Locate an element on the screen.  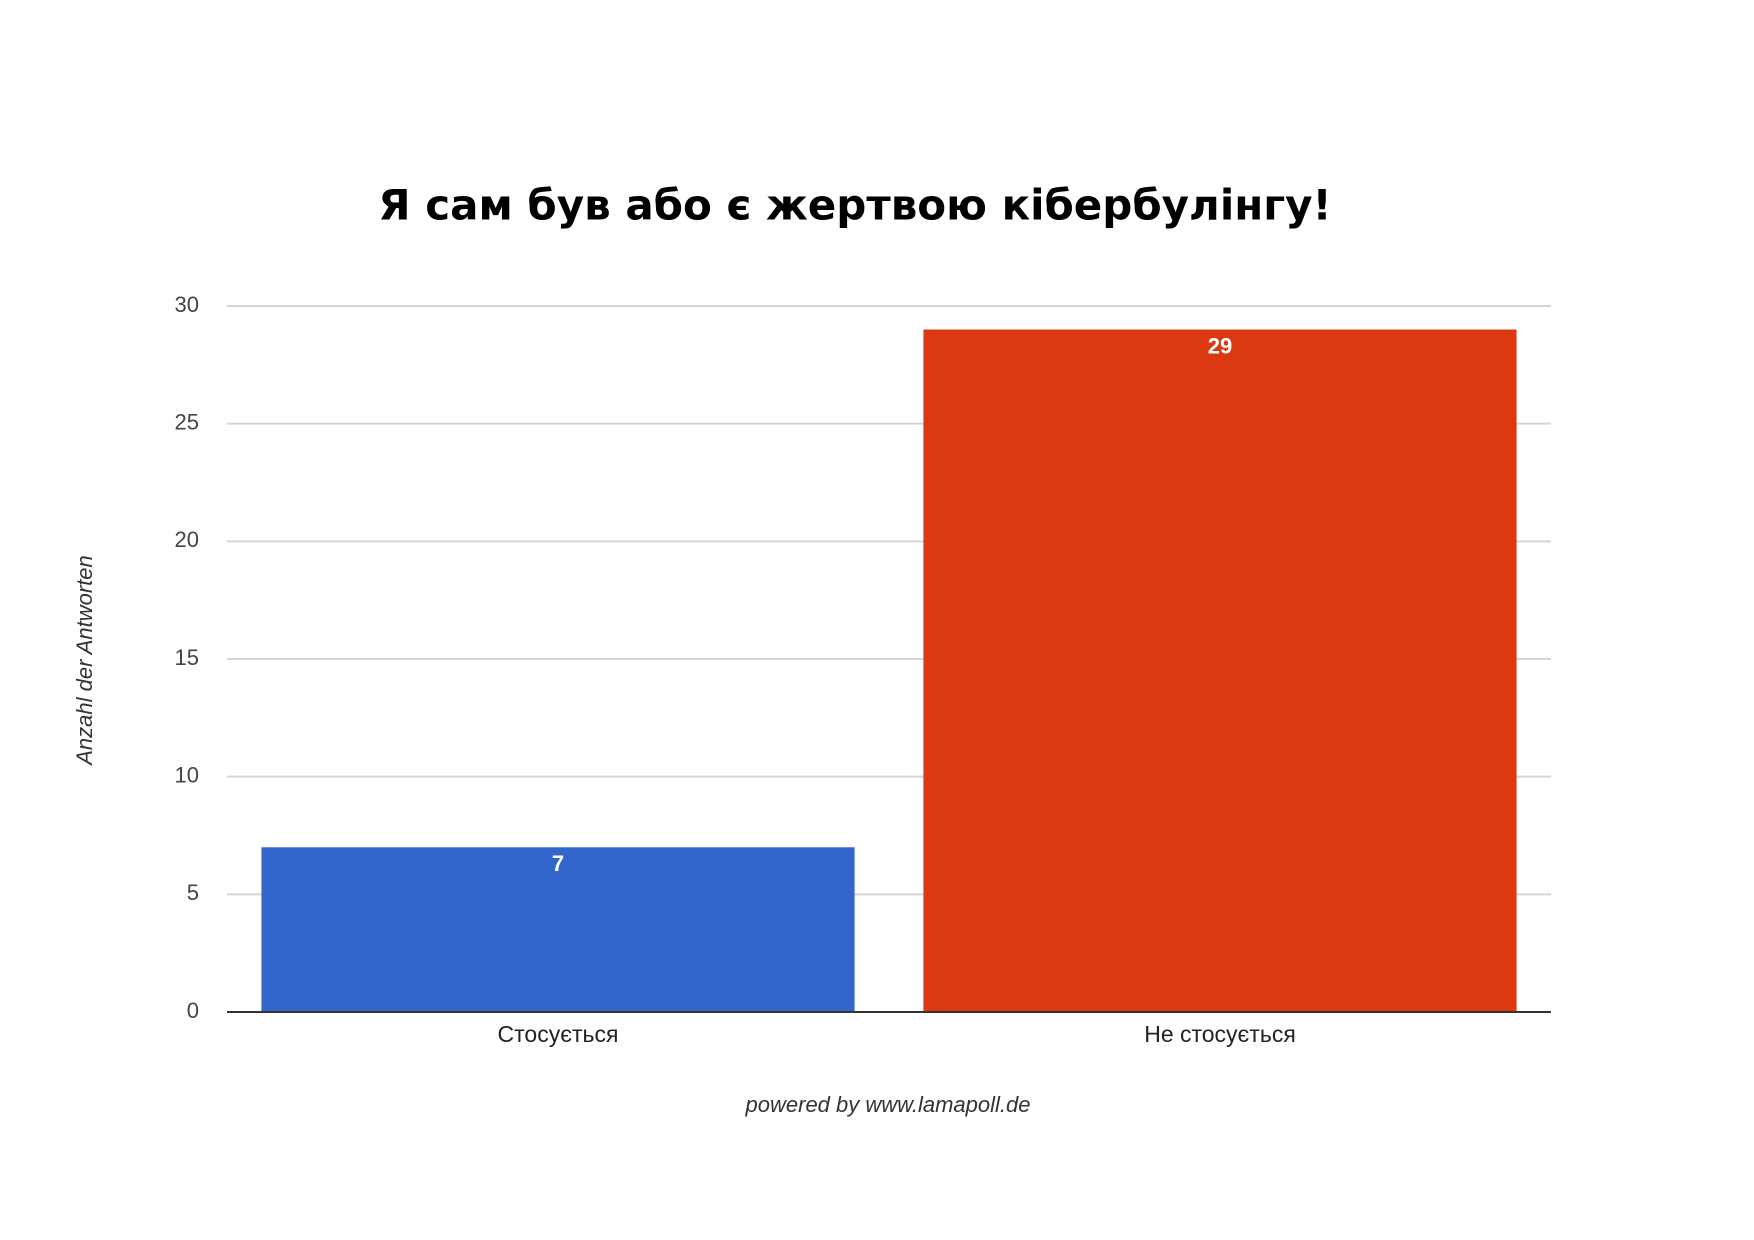
y-tick-label: 10 is located at coordinates (187, 774).